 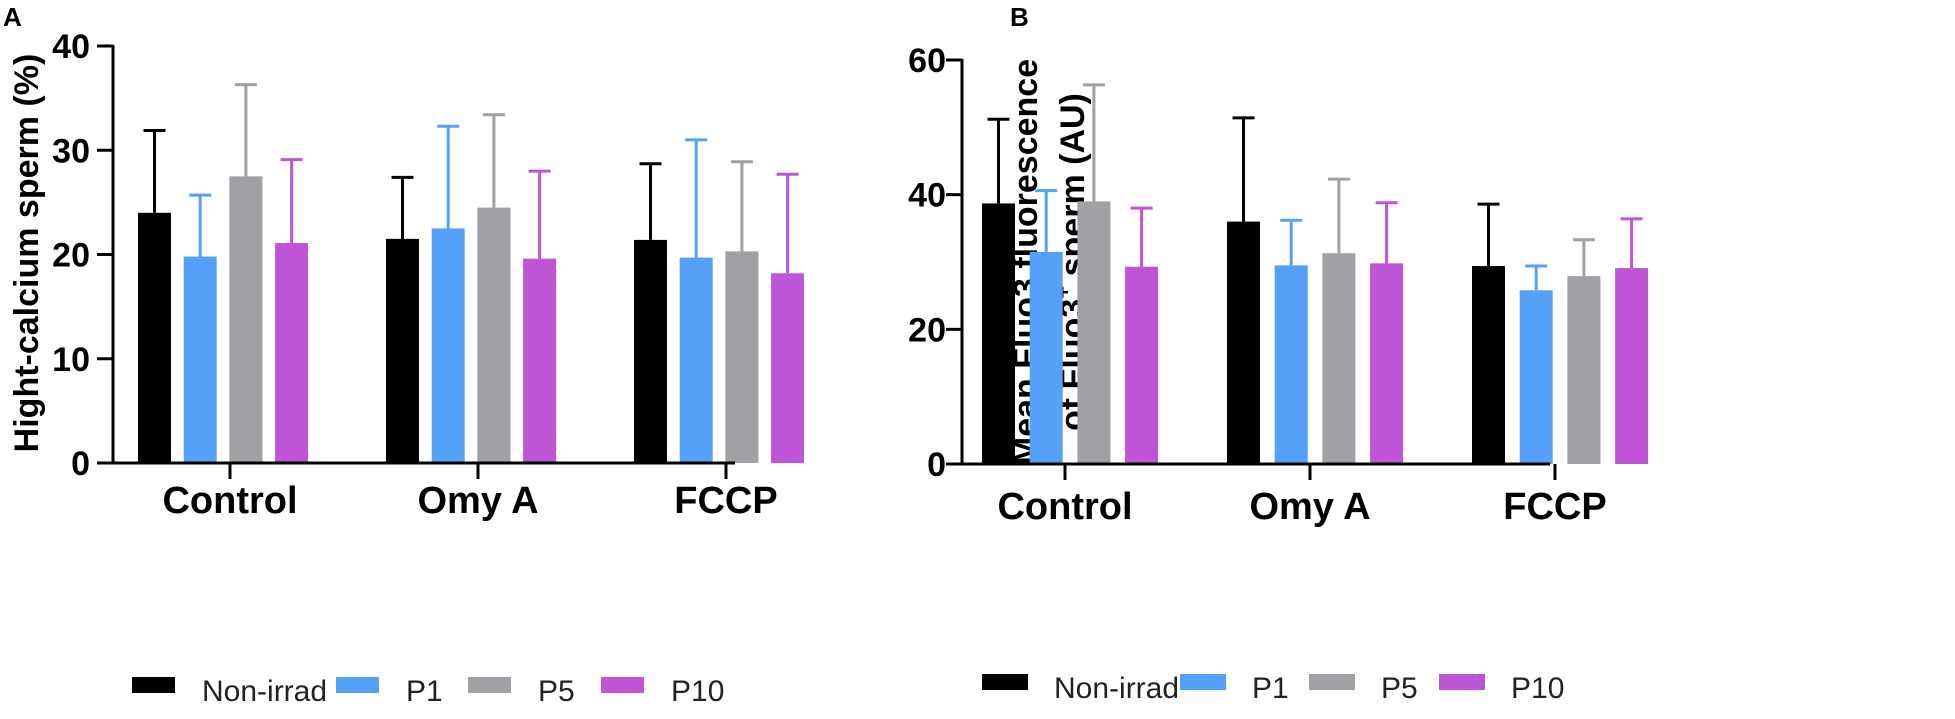 I want to click on panel-b-legend-swatch-non_irrad, so click(x=1005, y=682).